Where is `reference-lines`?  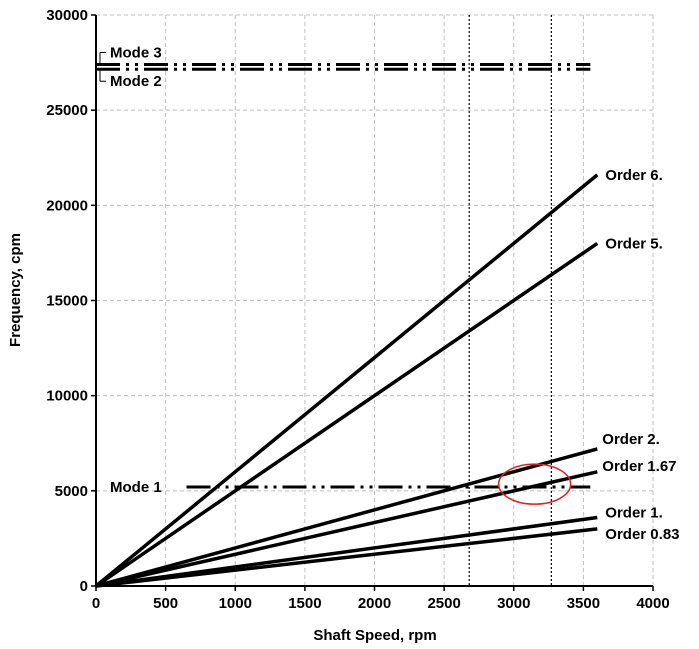 reference-lines is located at coordinates (510, 300).